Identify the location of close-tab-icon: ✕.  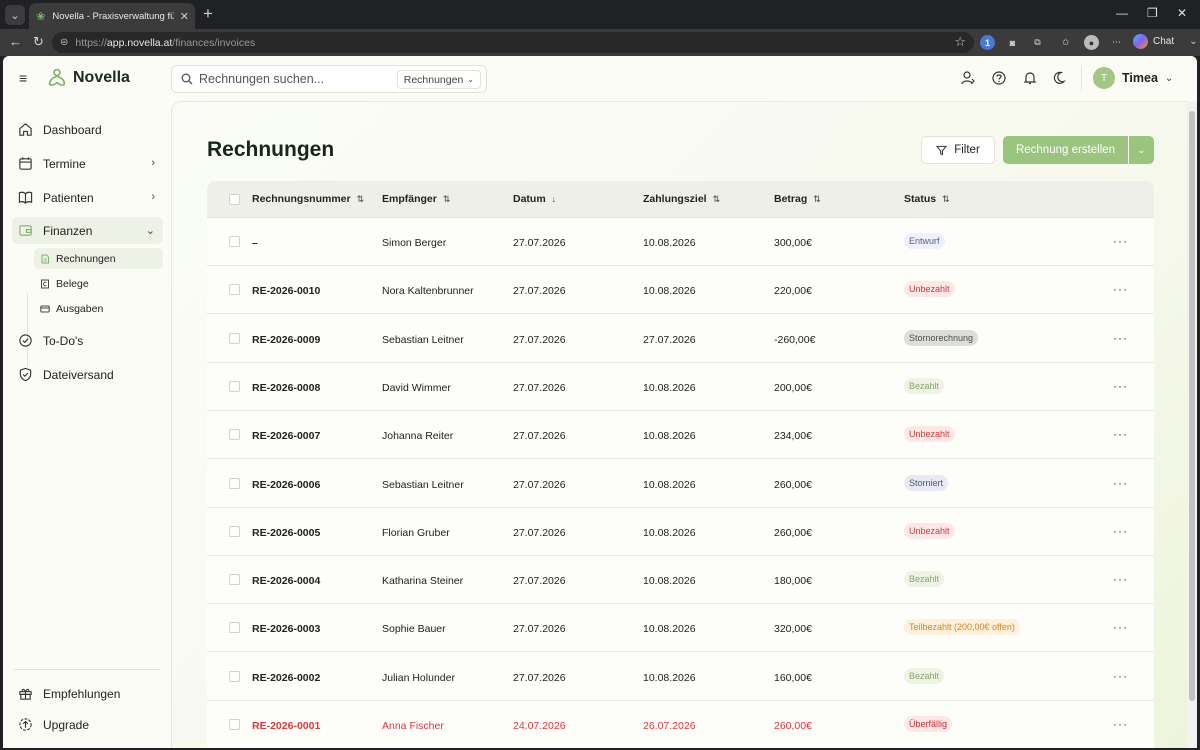
(184, 16).